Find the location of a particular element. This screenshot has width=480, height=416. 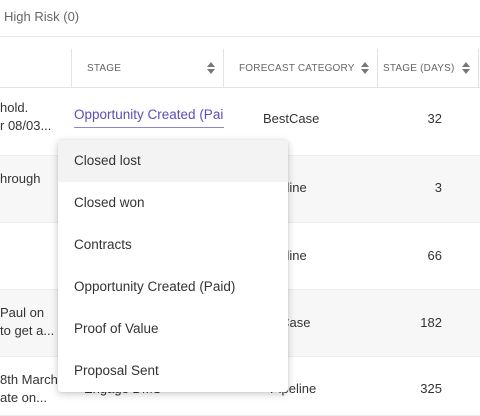

notes-line: Paul on is located at coordinates (22, 312).